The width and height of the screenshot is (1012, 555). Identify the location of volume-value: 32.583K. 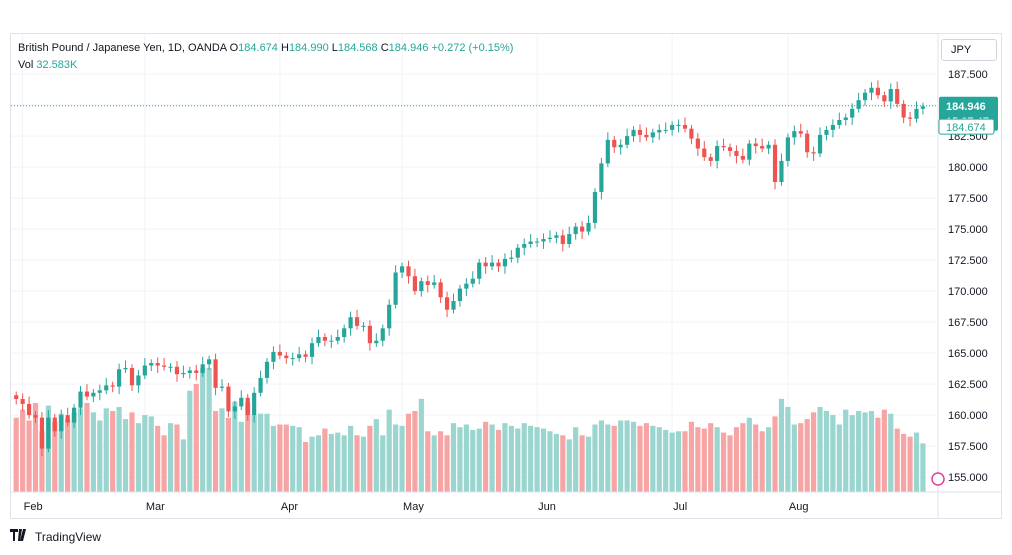
(57, 65).